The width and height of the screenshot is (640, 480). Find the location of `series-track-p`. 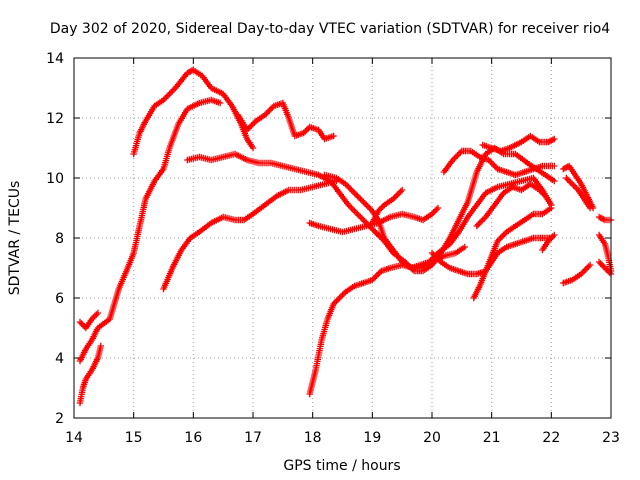

series-track-p is located at coordinates (518, 143).